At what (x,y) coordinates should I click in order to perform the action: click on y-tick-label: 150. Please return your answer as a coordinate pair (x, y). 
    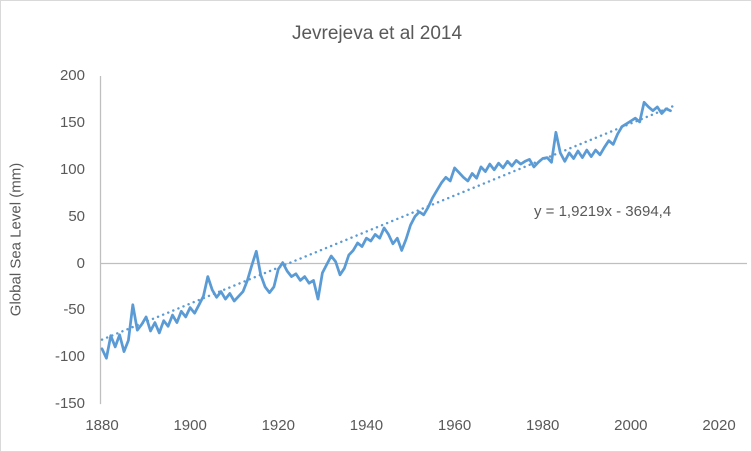
    Looking at the image, I should click on (72, 122).